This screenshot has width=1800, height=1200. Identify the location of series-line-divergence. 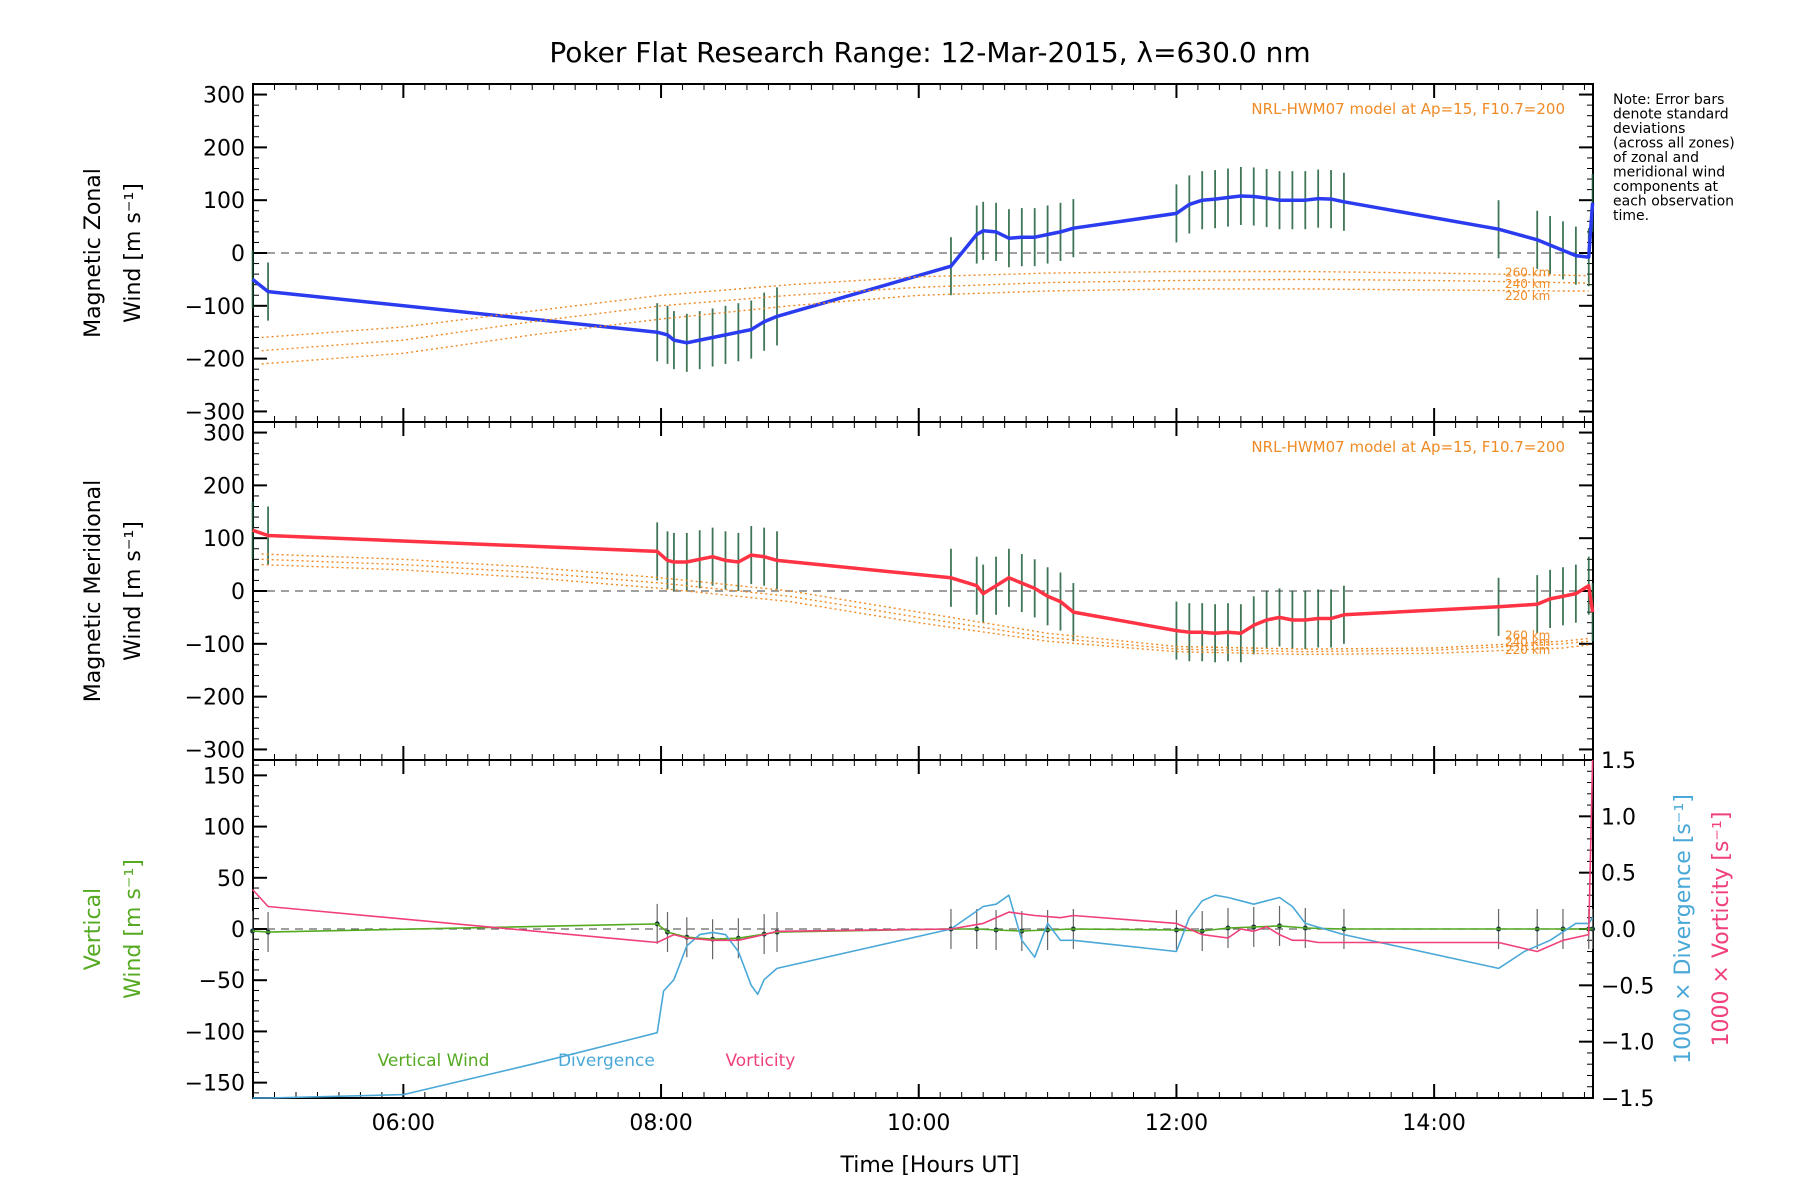
(923, 996).